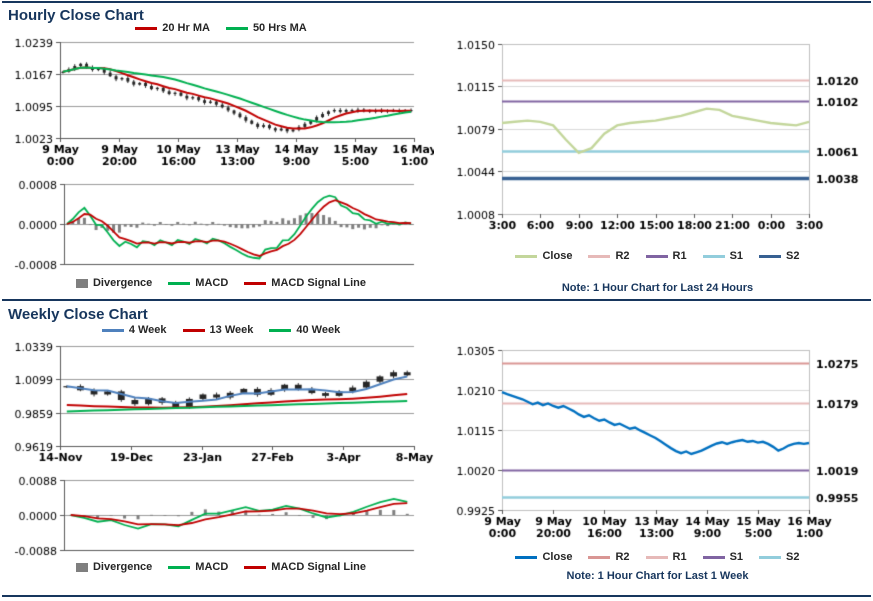 The height and width of the screenshot is (601, 873). I want to click on legend-item-4-week: 4 Week, so click(134, 330).